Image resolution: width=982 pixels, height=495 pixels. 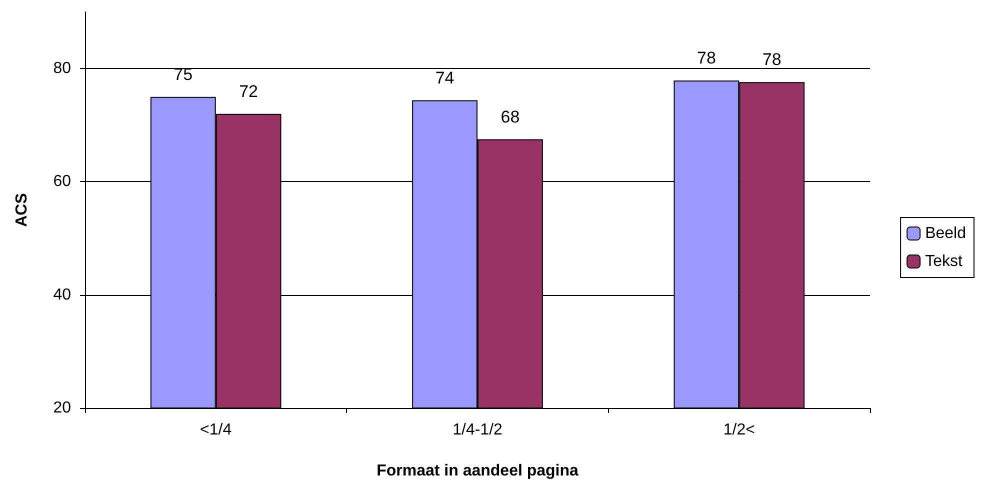 I want to click on data-label: 72, so click(x=248, y=91).